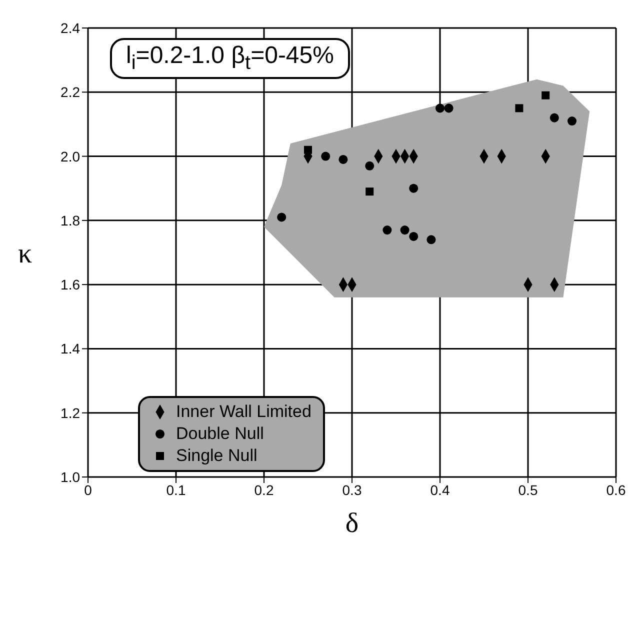  Describe the element at coordinates (25, 254) in the screenshot. I see `y-axis-title: κ` at that location.